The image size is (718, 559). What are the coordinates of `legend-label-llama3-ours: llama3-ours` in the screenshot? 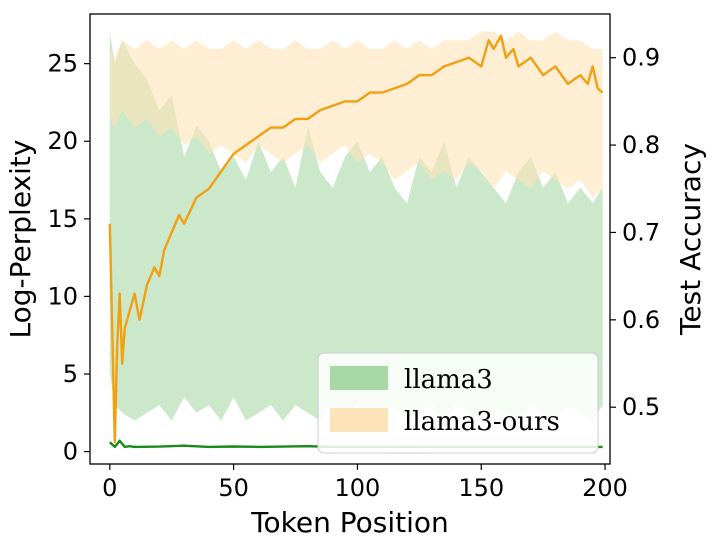 It's located at (482, 422).